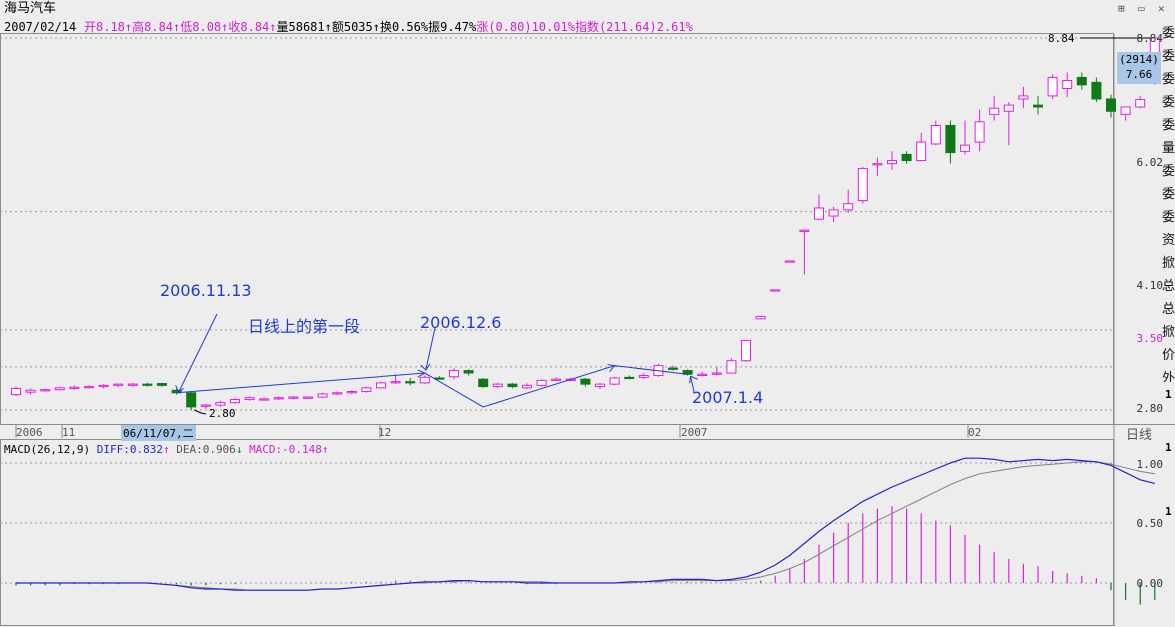 The image size is (1175, 627). I want to click on annotation-2006-12-6: 2006.12.6, so click(461, 322).